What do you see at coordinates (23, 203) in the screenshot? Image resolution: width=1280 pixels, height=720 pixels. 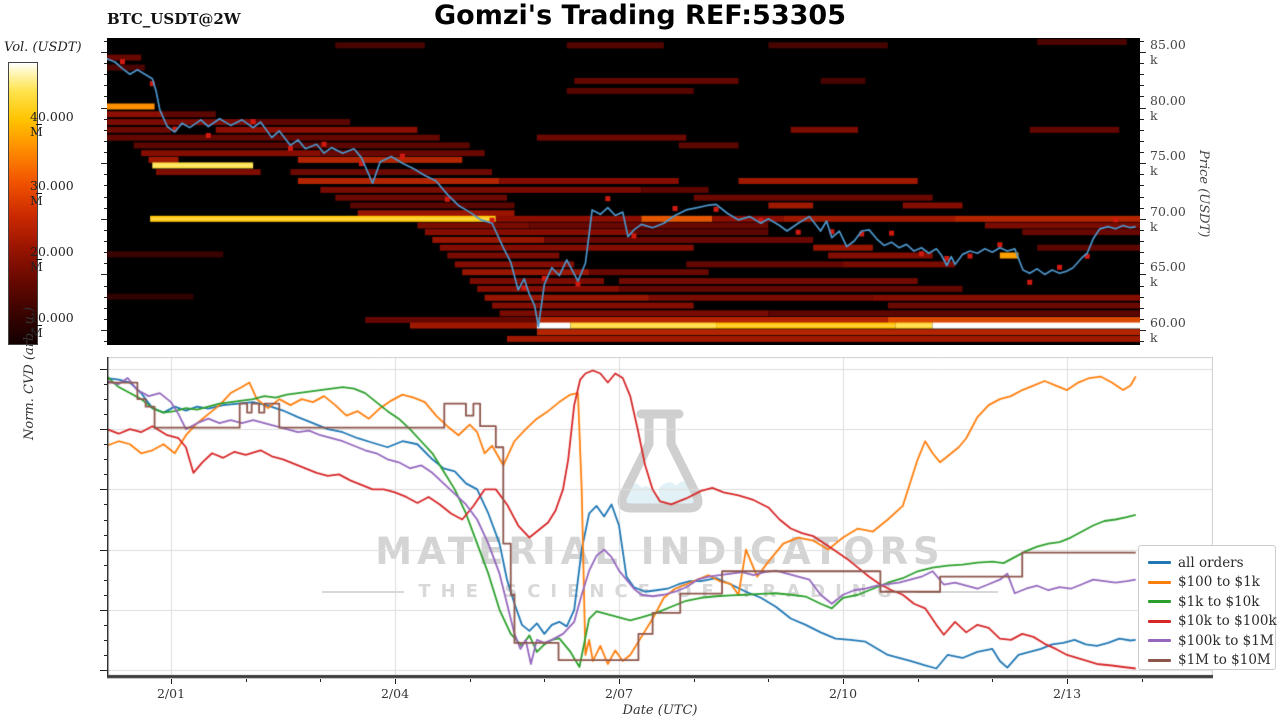 I see `volume-colorbar` at bounding box center [23, 203].